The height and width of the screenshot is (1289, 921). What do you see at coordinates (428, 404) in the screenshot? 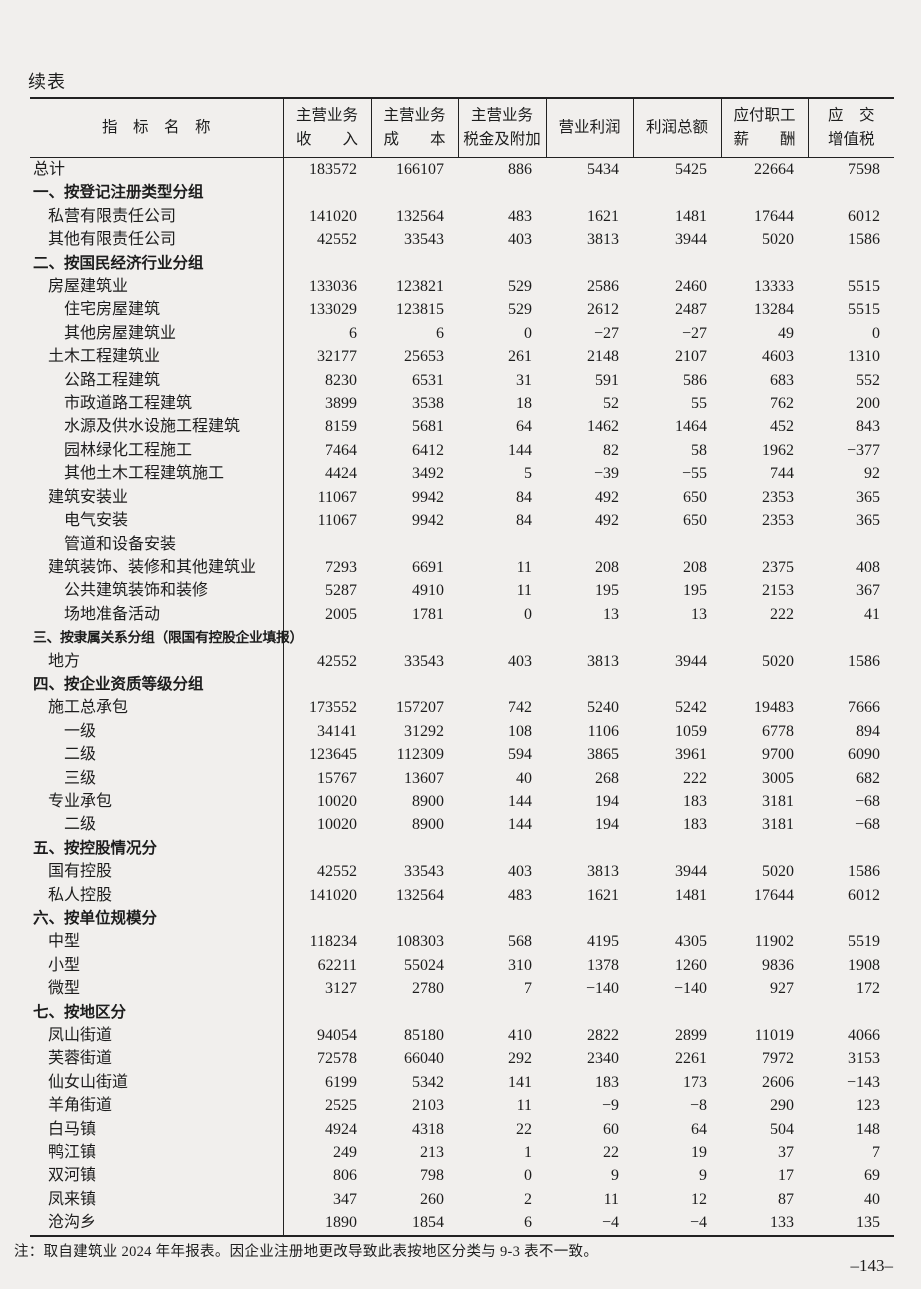
I see `cell-value: 3538` at bounding box center [428, 404].